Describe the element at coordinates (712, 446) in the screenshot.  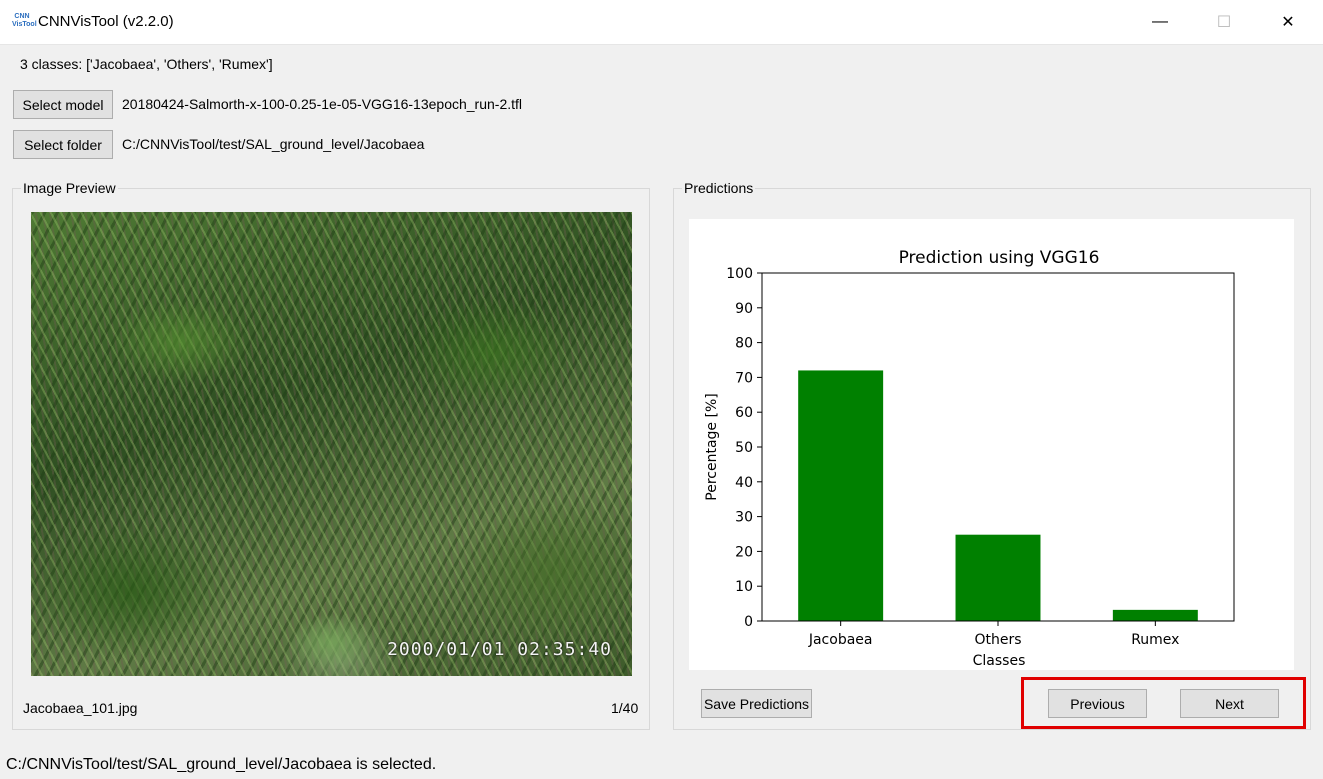
I see `y-axis-label: Percentage [%]` at that location.